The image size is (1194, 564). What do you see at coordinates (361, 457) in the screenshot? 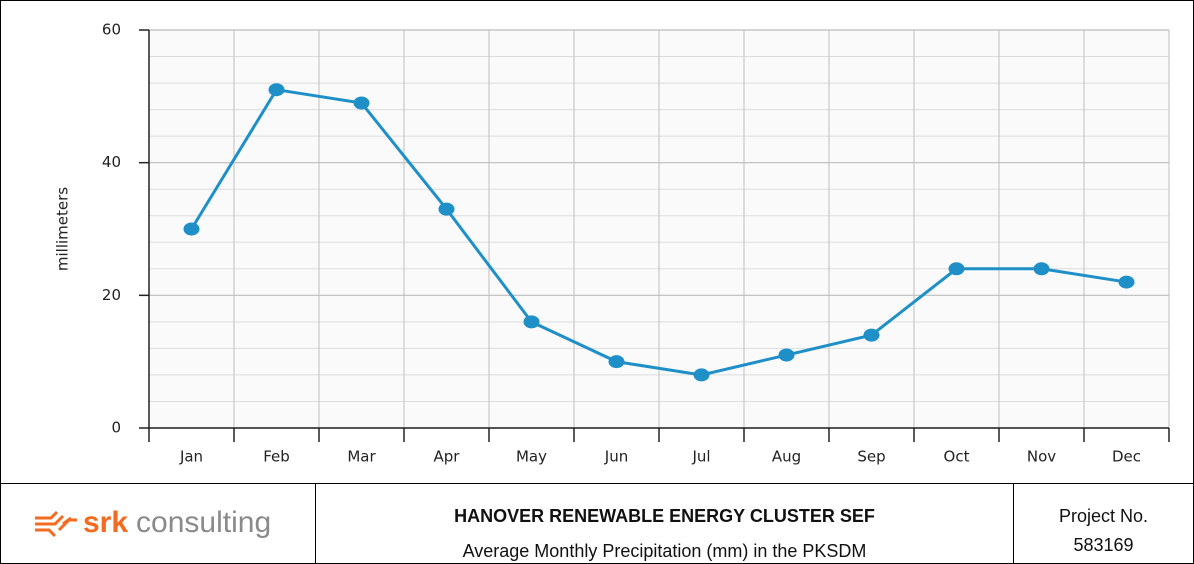
I see `x-tick-label: Mar` at bounding box center [361, 457].